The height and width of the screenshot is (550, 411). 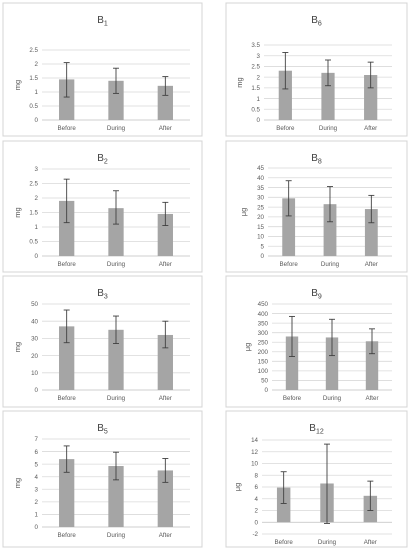 I want to click on y-tick-label: 300, so click(x=263, y=333).